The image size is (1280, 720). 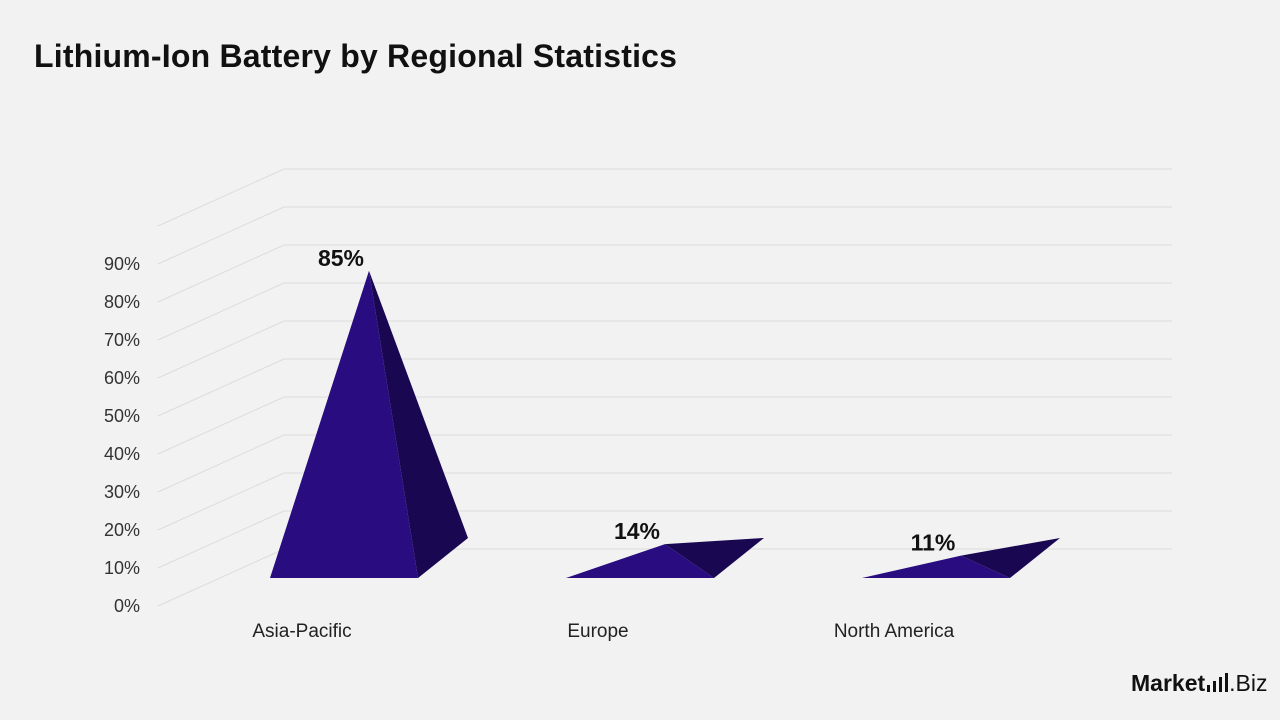 I want to click on y-tick-label: 80%, so click(x=122, y=302).